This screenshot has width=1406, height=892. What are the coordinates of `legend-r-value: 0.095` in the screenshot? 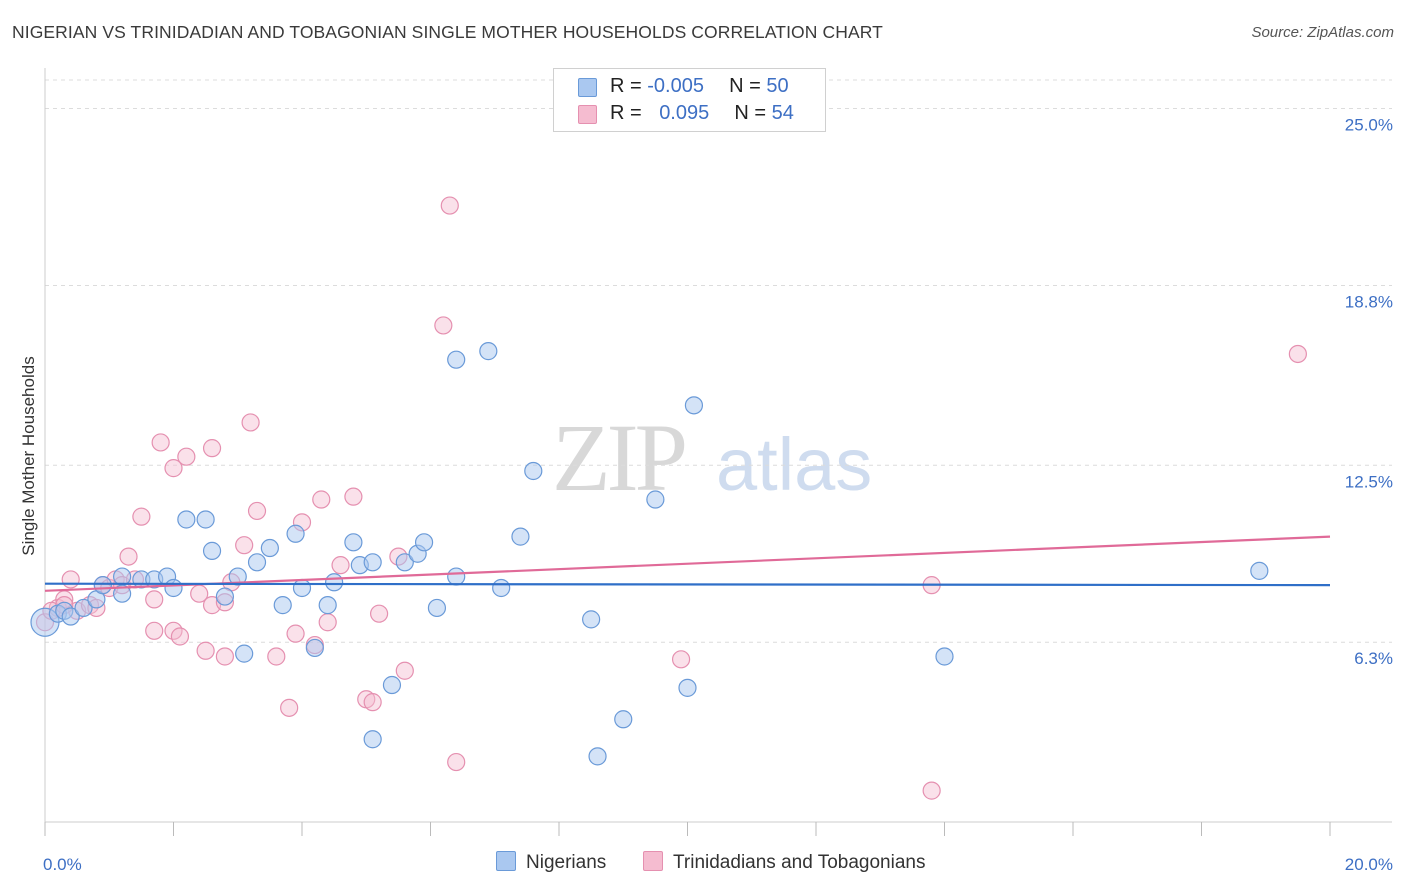 It's located at (684, 113).